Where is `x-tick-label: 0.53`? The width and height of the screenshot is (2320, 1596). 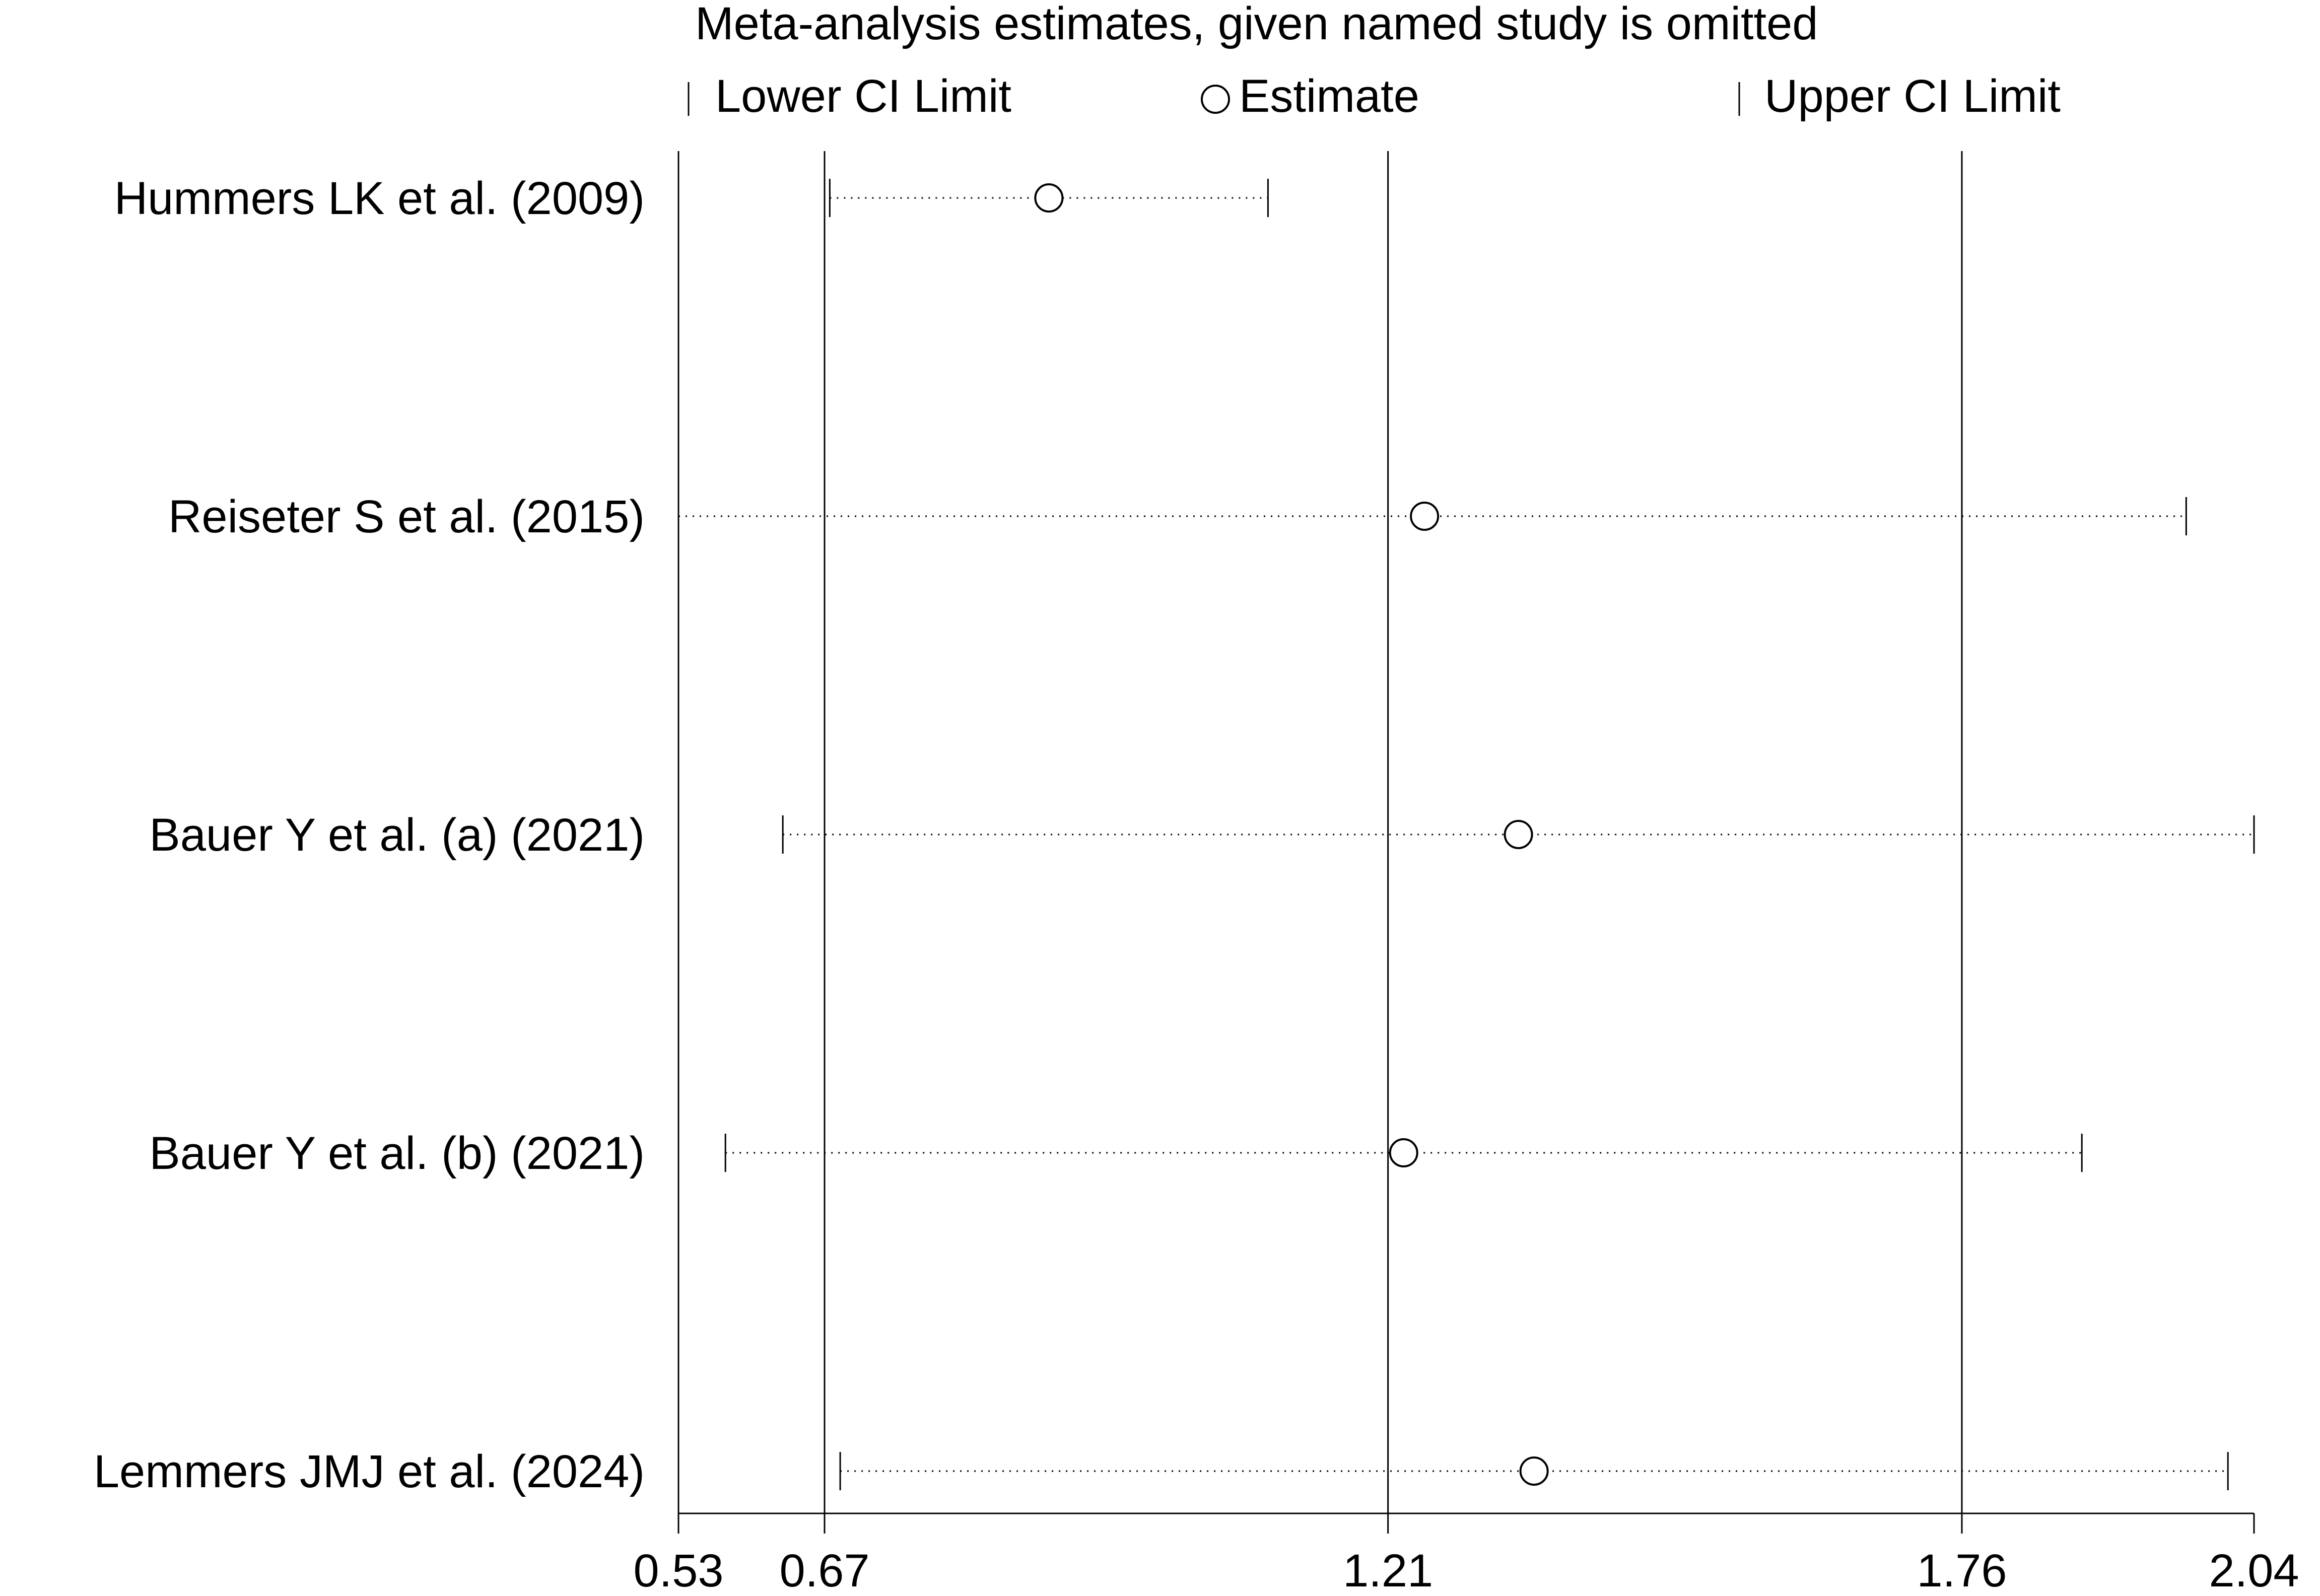
x-tick-label: 0.53 is located at coordinates (678, 1571).